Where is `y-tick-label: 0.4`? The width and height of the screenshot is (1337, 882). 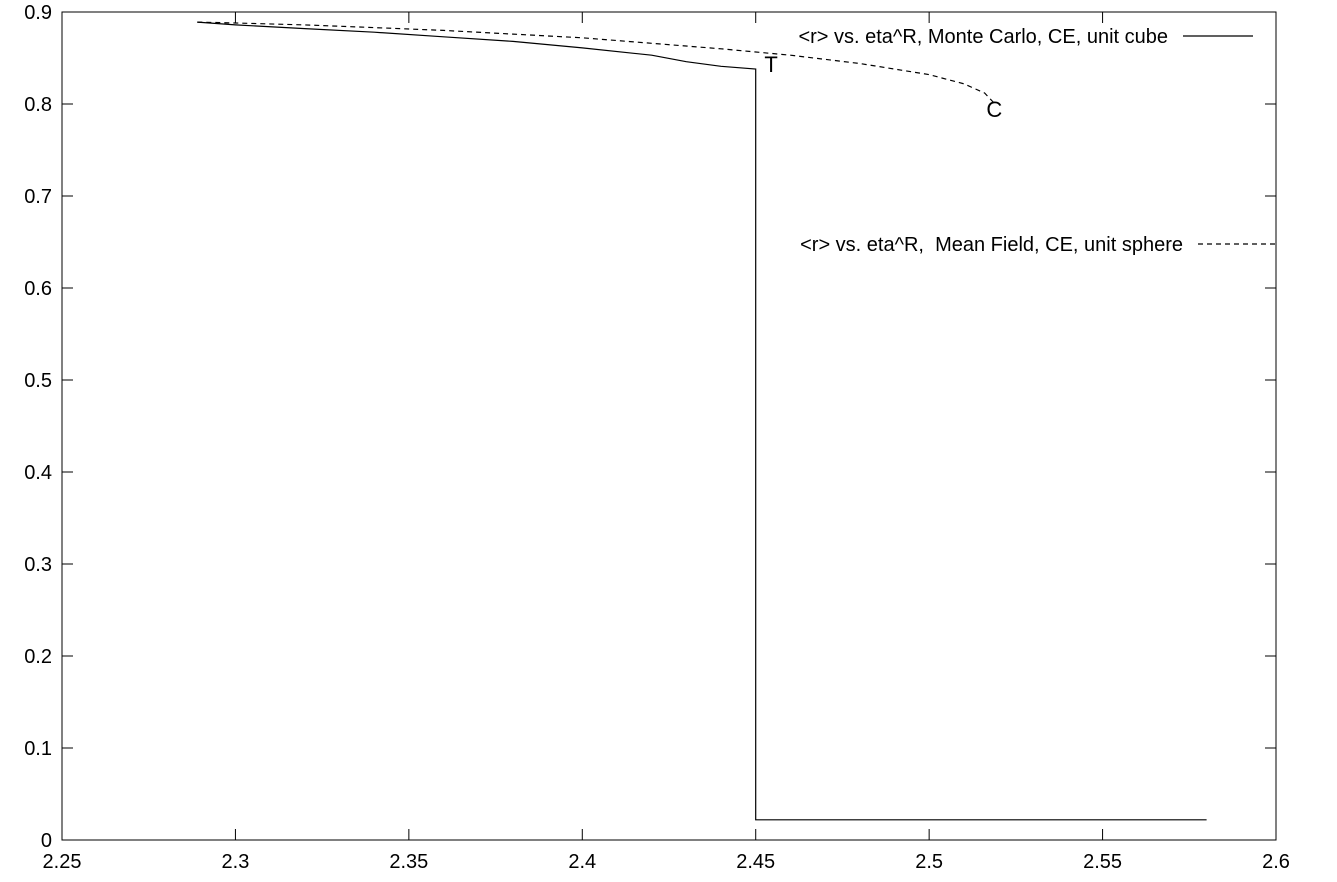
y-tick-label: 0.4 is located at coordinates (38, 473).